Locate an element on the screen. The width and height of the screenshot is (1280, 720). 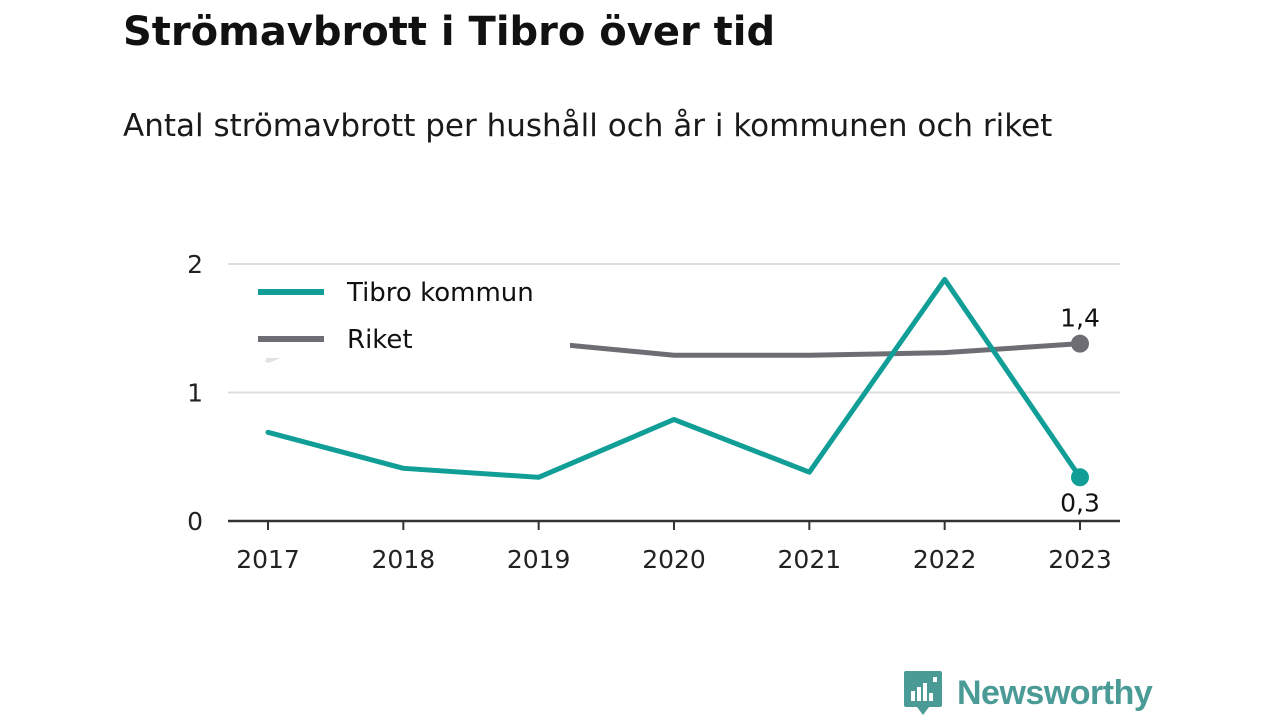
grid-lines is located at coordinates (674, 328).